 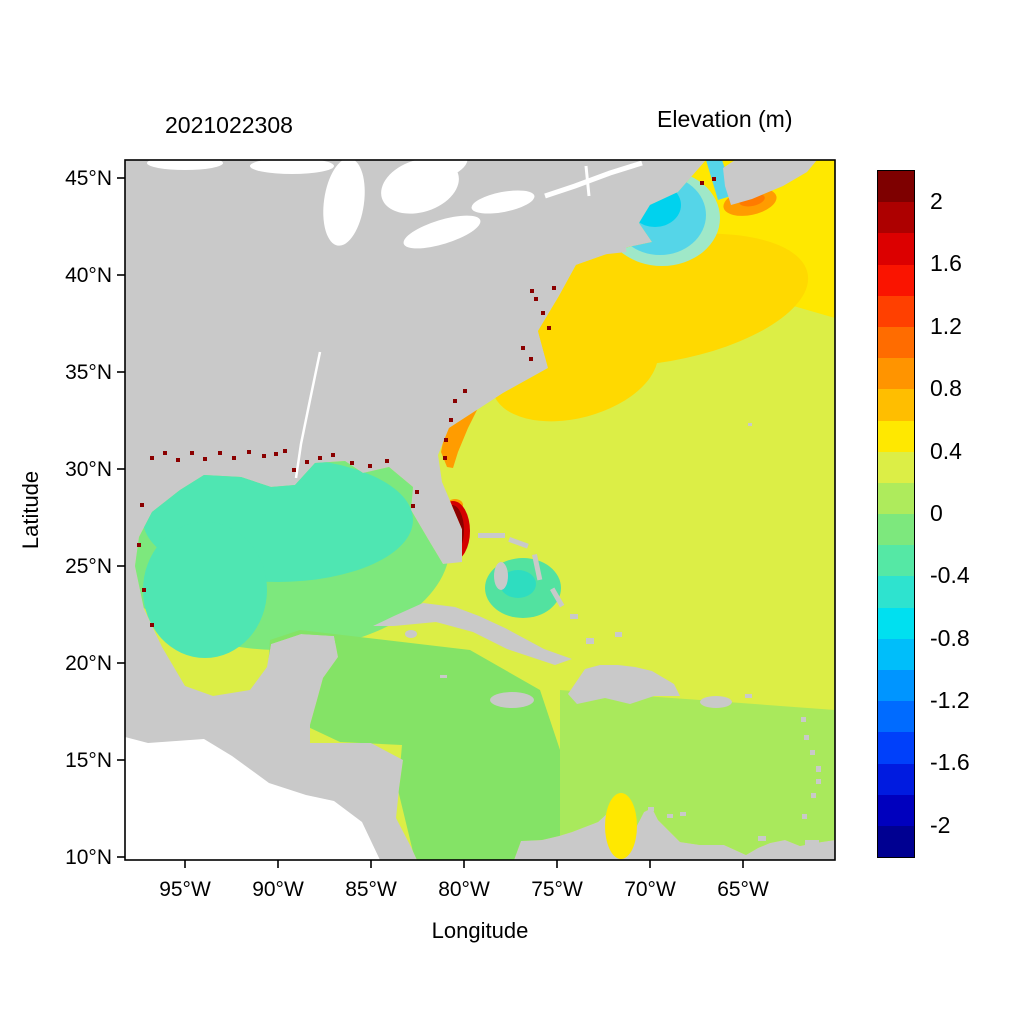 I want to click on x-tick-75w: 75°W, so click(x=557, y=889).